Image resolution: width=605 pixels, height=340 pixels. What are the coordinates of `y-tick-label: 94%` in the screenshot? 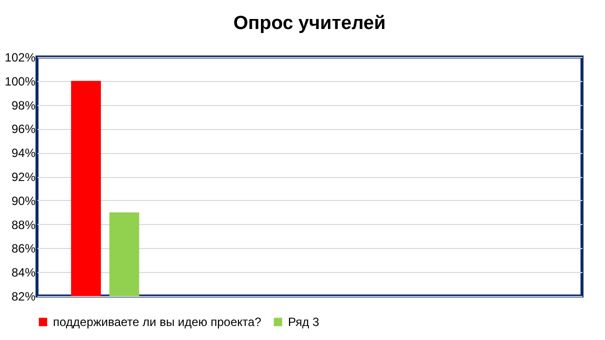 It's located at (23, 153).